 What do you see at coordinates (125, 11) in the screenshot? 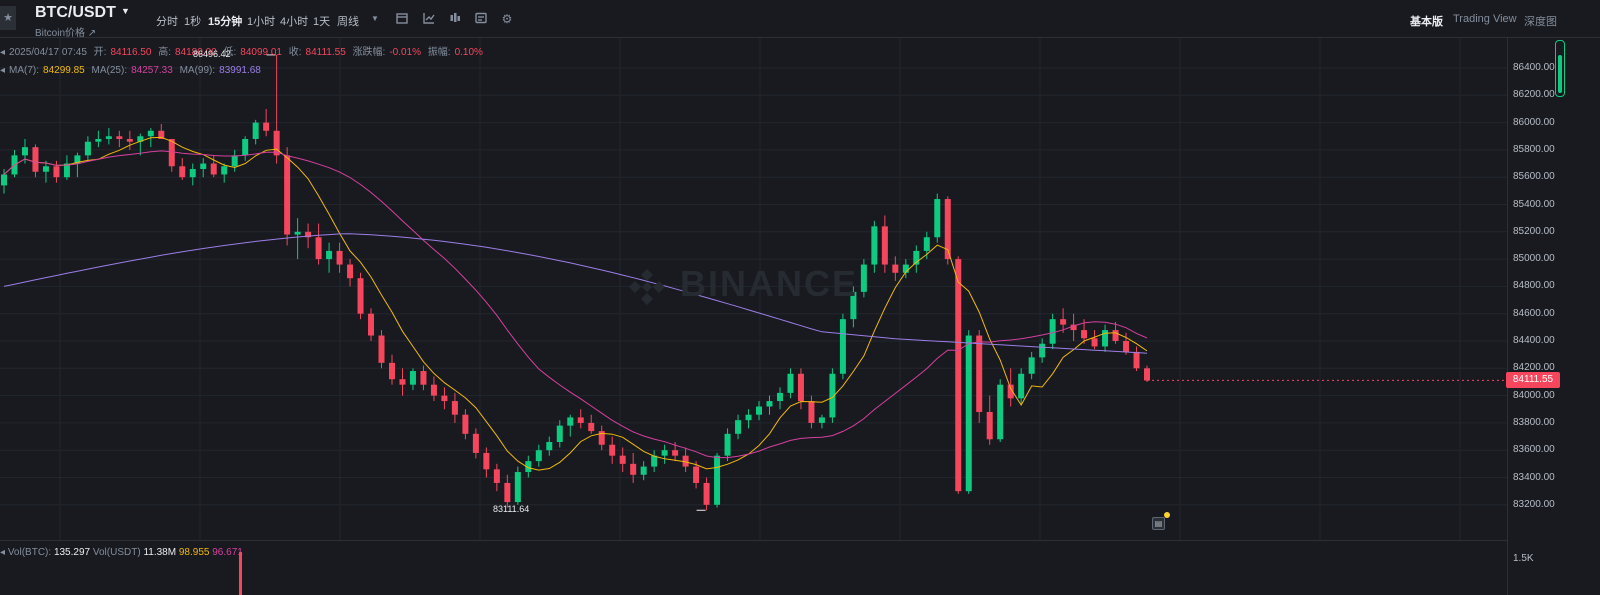
I see `chevron-down-icon: ▼` at bounding box center [125, 11].